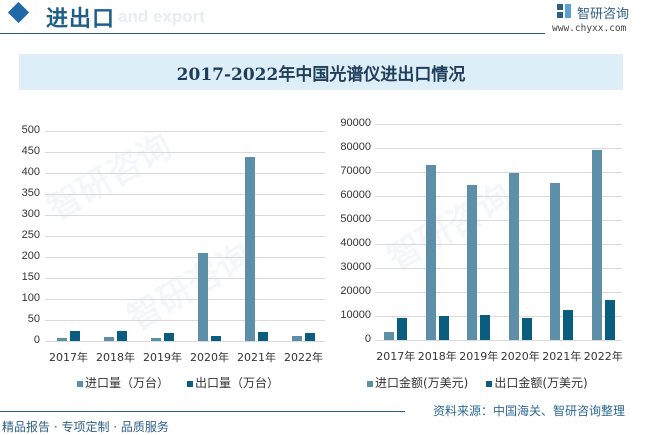 The width and height of the screenshot is (648, 435). Describe the element at coordinates (355, 147) in the screenshot. I see `y-tick-label: 80000` at that location.